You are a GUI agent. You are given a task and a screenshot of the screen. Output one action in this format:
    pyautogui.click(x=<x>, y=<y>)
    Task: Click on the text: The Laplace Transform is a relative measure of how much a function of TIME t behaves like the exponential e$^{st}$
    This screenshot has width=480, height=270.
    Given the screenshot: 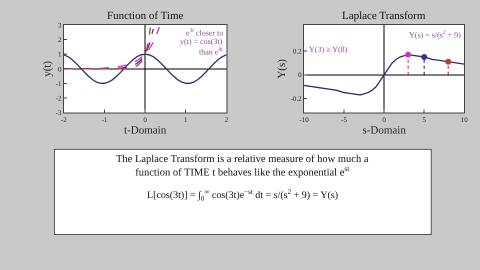 What is the action you would take?
    pyautogui.click(x=242, y=166)
    